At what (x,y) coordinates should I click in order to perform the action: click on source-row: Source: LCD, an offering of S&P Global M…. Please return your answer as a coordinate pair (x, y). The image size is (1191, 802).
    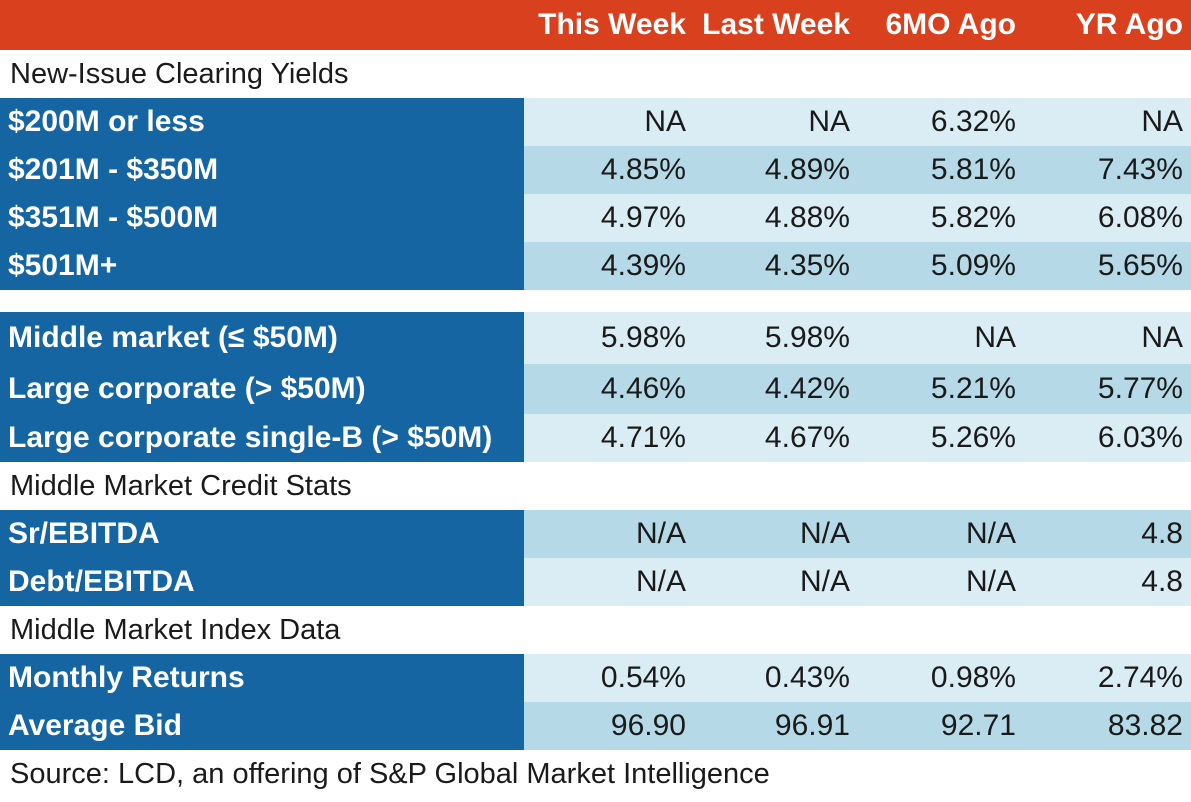
    Looking at the image, I should click on (595, 774).